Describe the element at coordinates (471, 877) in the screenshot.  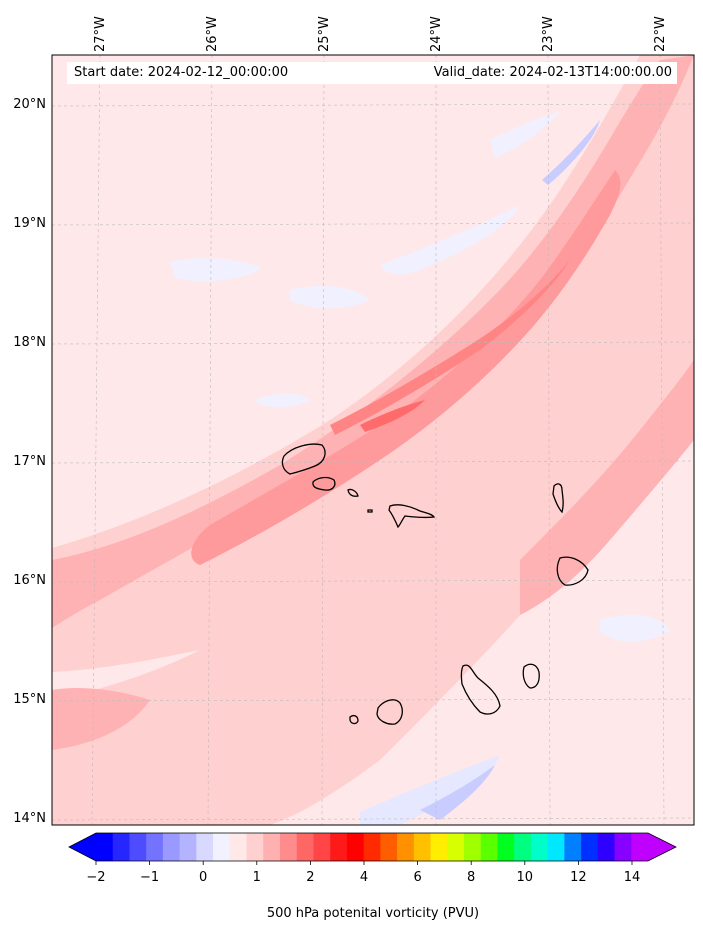
I see `colorbar-tick: 8` at that location.